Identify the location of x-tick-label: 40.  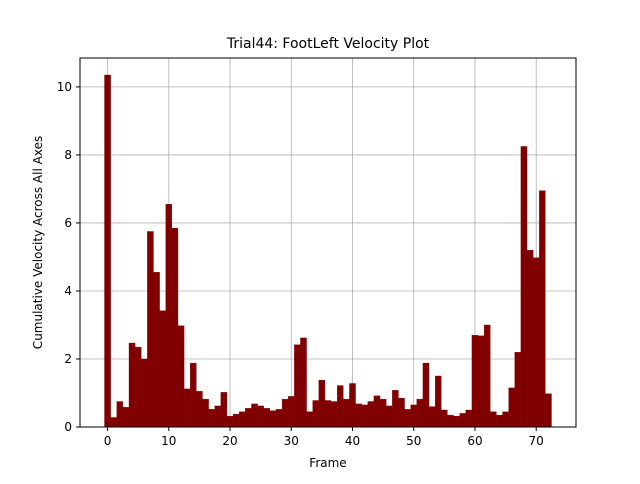
(352, 441).